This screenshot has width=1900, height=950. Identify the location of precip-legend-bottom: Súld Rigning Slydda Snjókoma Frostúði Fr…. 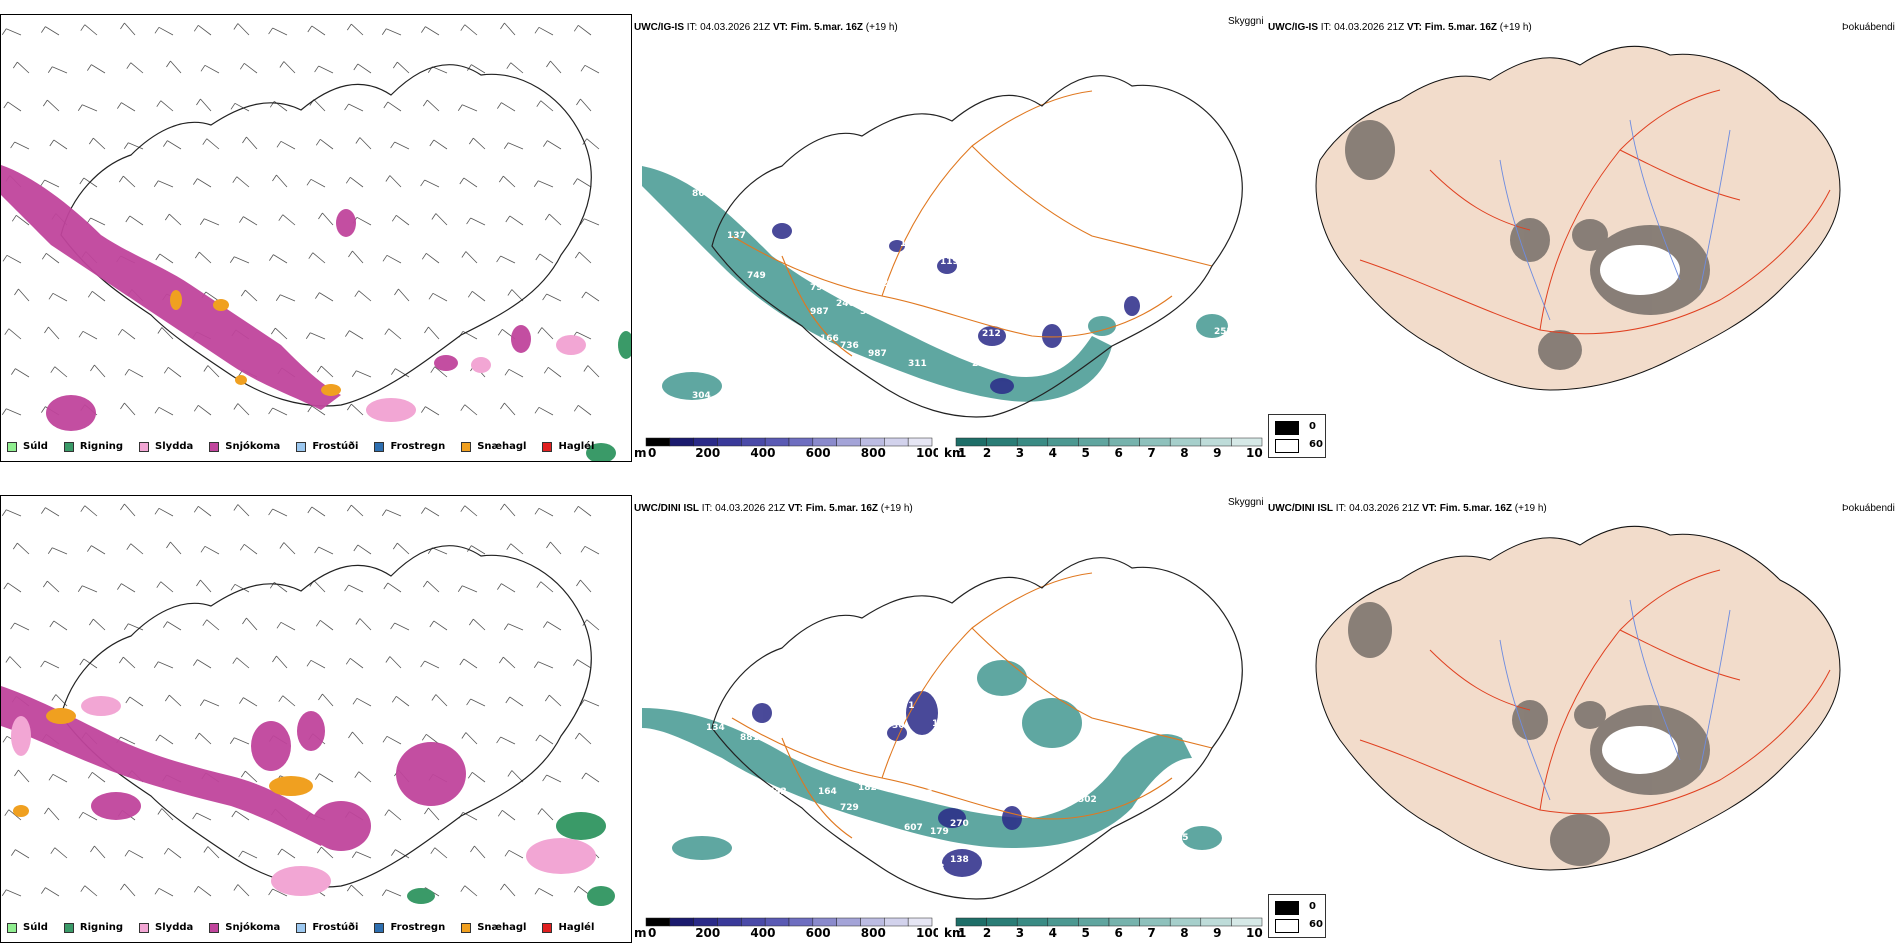
(300, 927).